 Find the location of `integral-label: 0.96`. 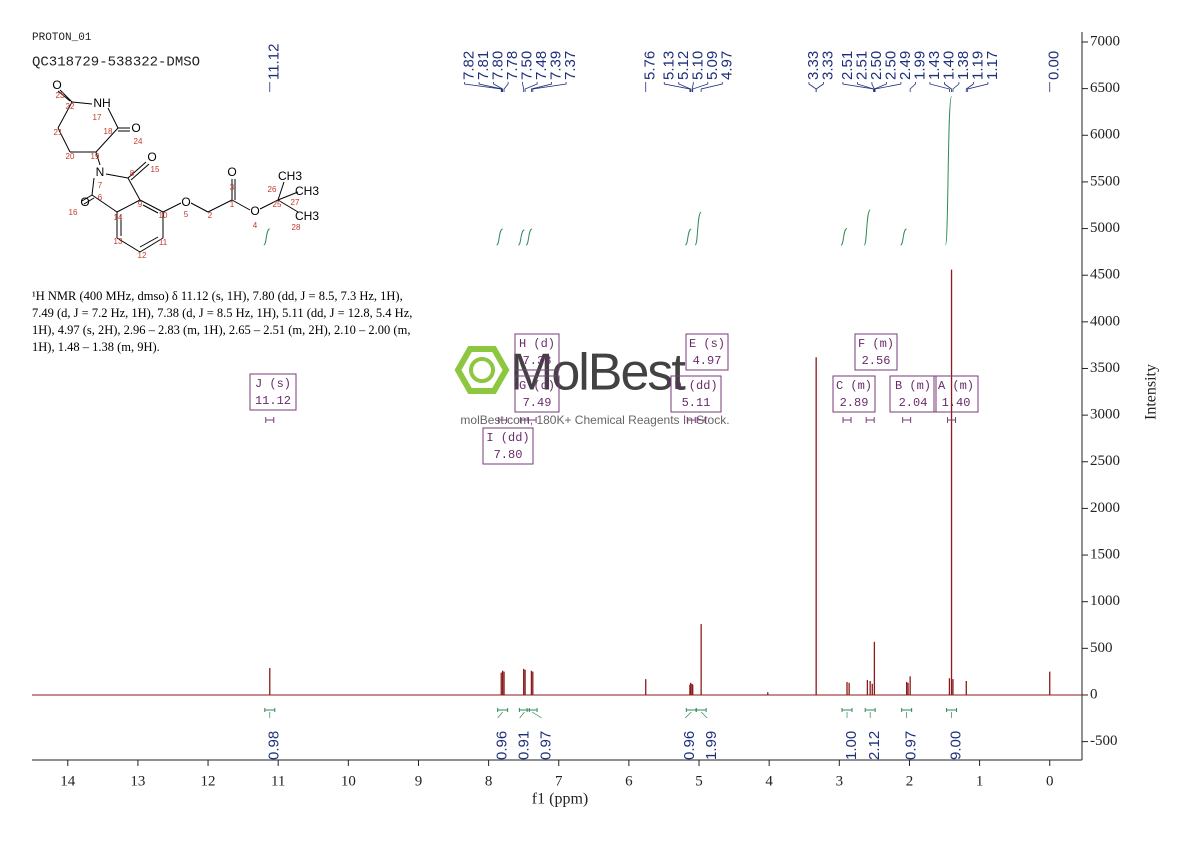

integral-label: 0.96 is located at coordinates (502, 745).